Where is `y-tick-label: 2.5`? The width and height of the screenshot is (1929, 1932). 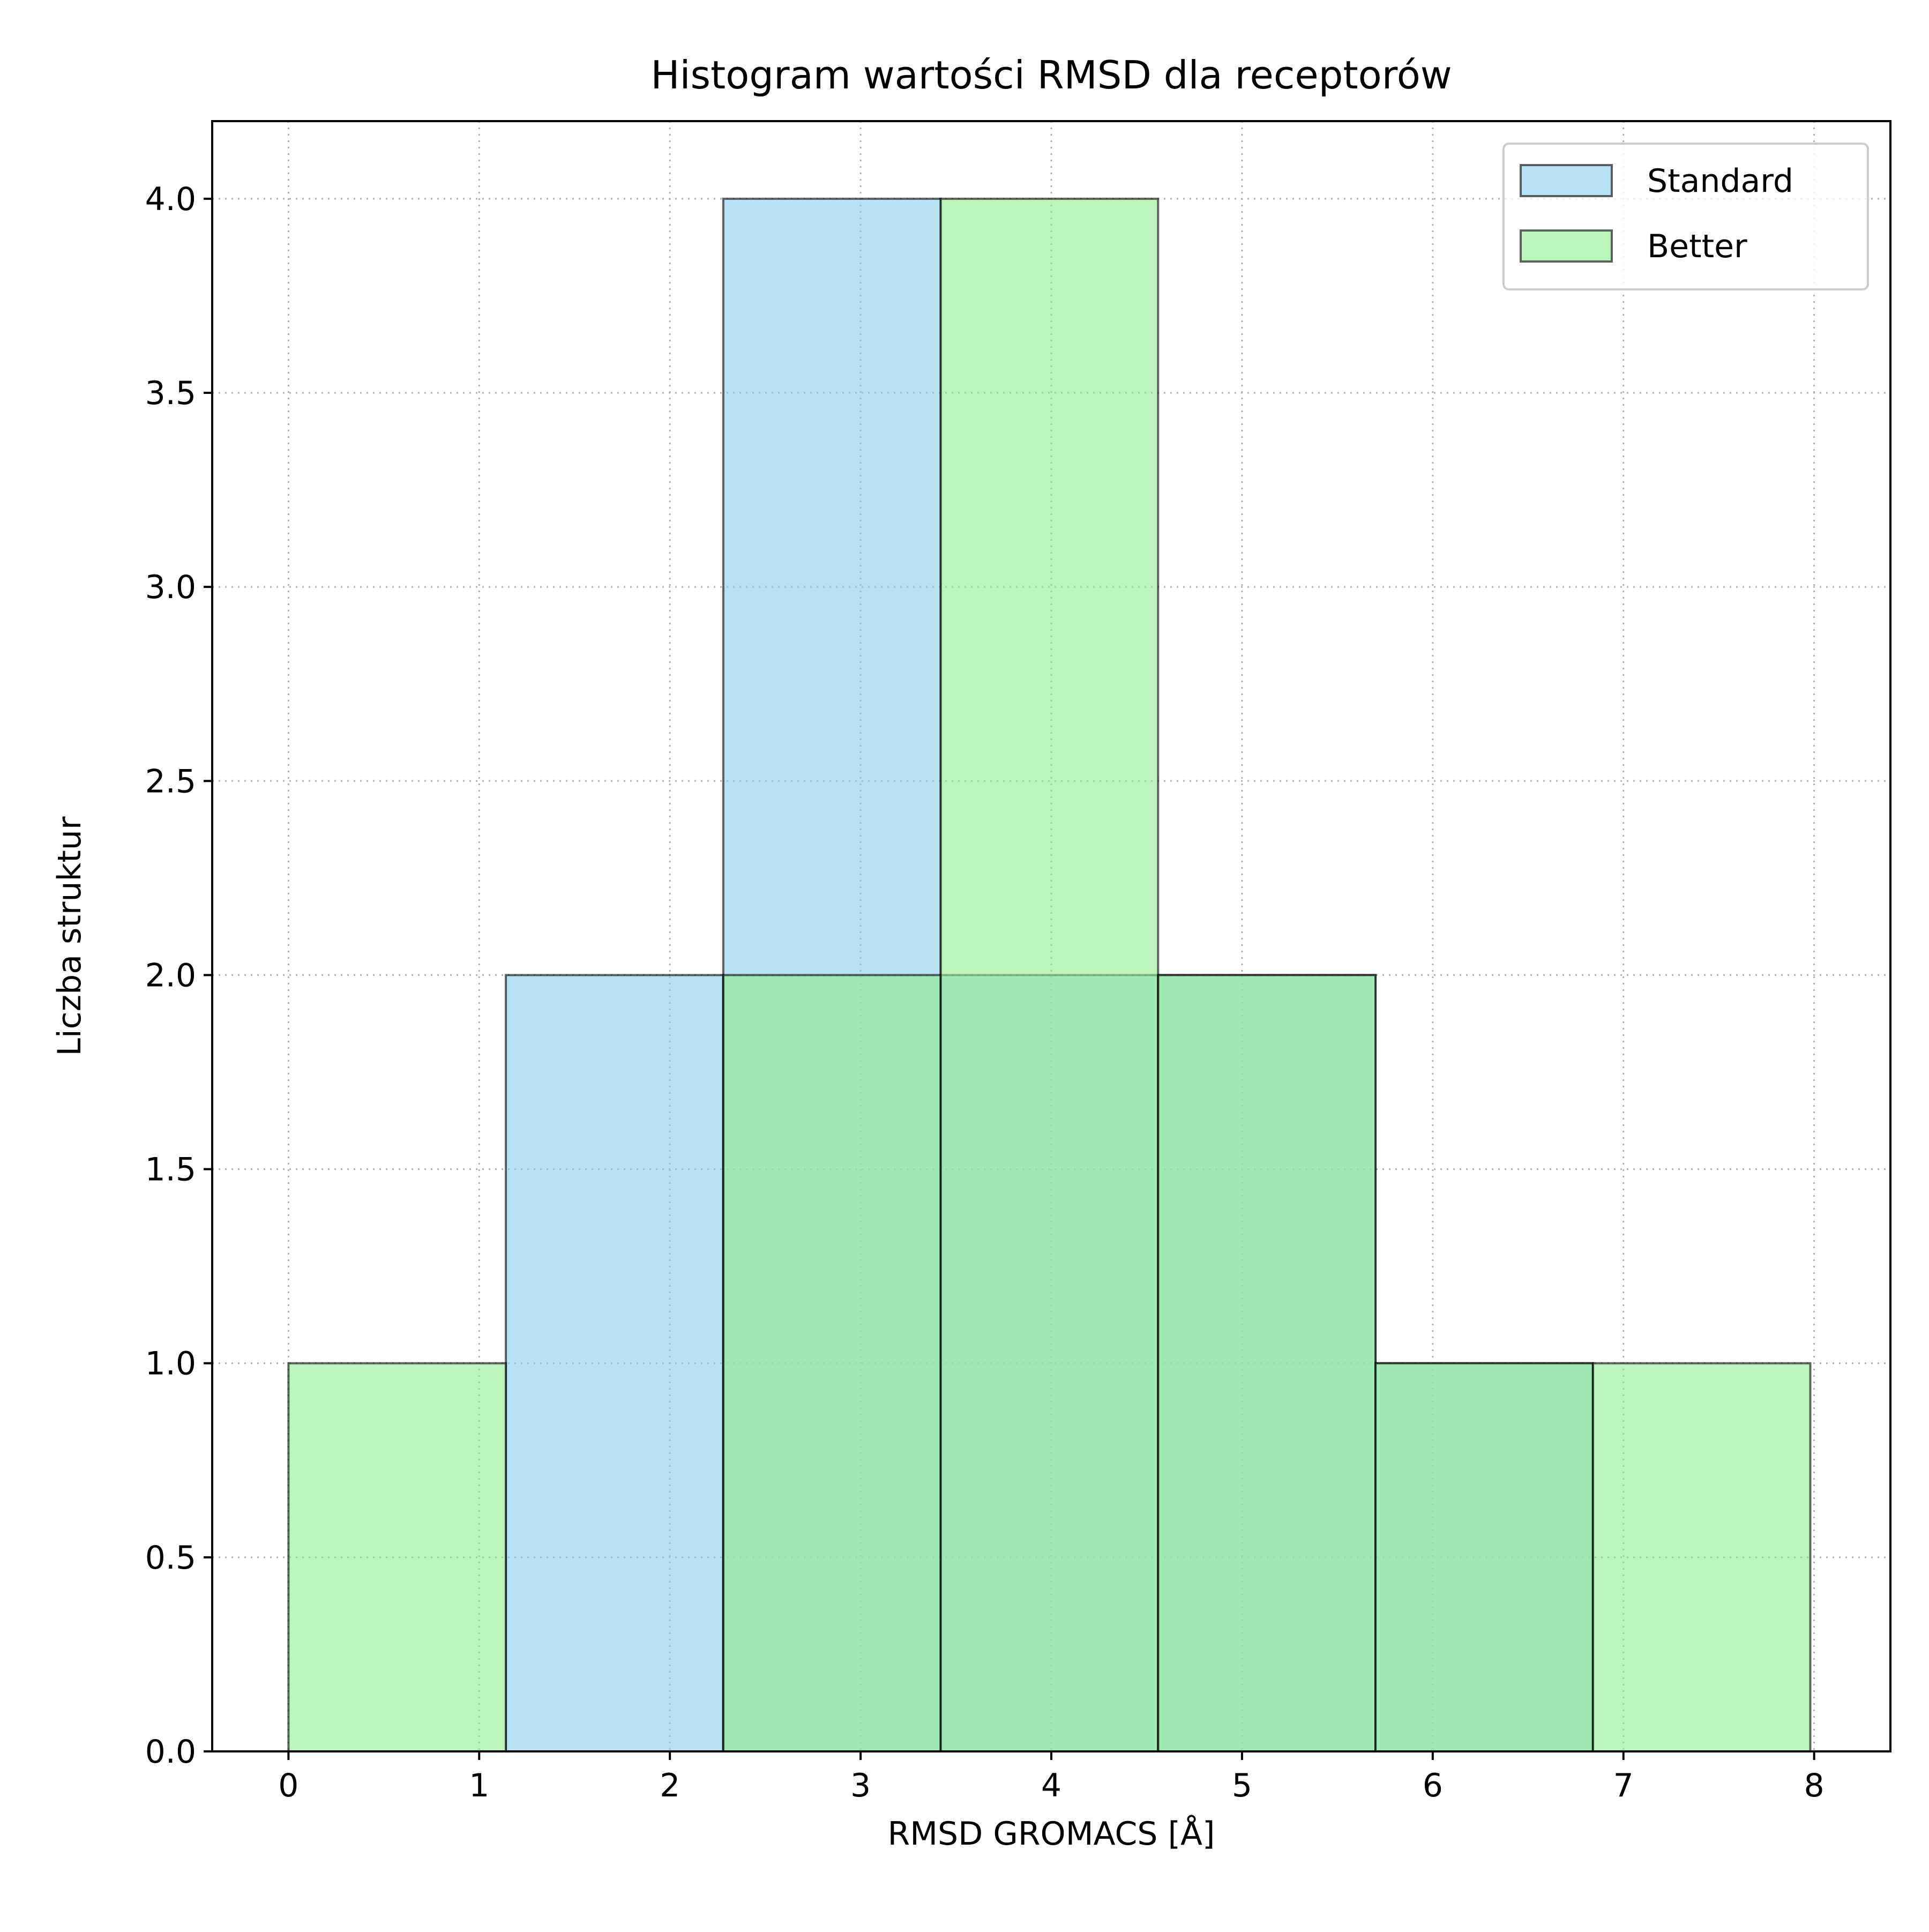
y-tick-label: 2.5 is located at coordinates (170, 781).